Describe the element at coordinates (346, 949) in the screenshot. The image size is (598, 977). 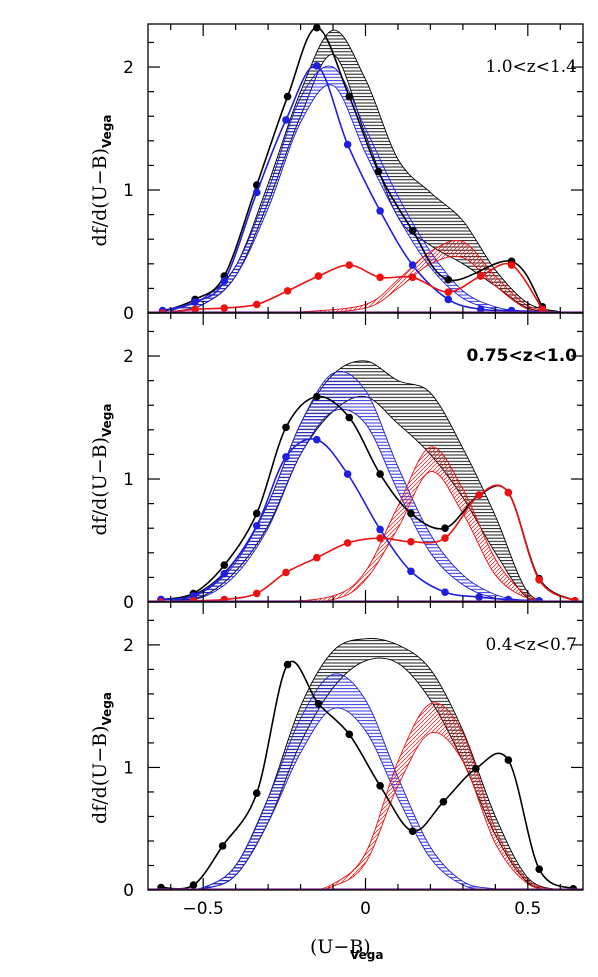
I see `x-axis-title: (U−B) Vega` at that location.